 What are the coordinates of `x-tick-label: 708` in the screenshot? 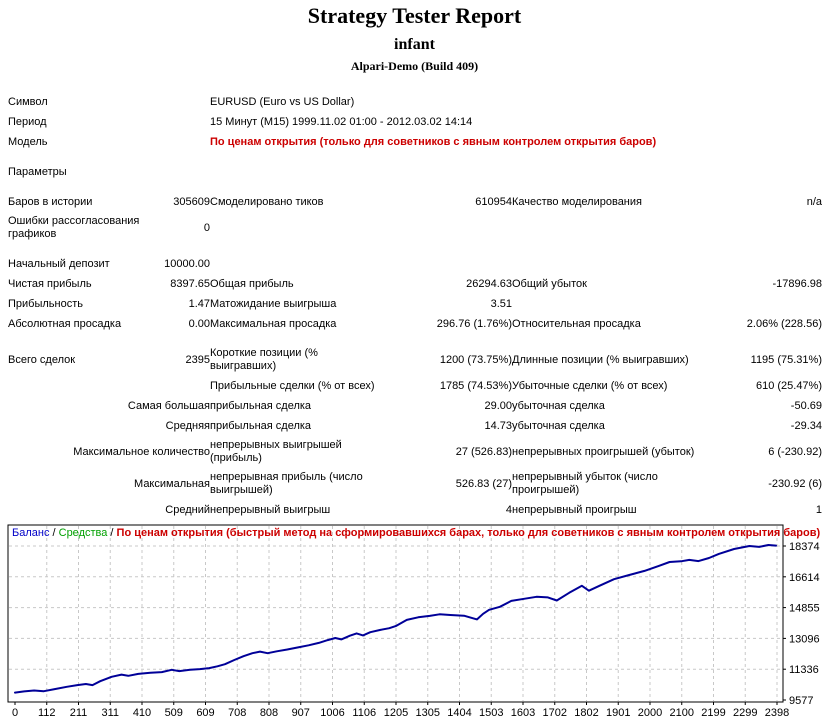 It's located at (237, 713).